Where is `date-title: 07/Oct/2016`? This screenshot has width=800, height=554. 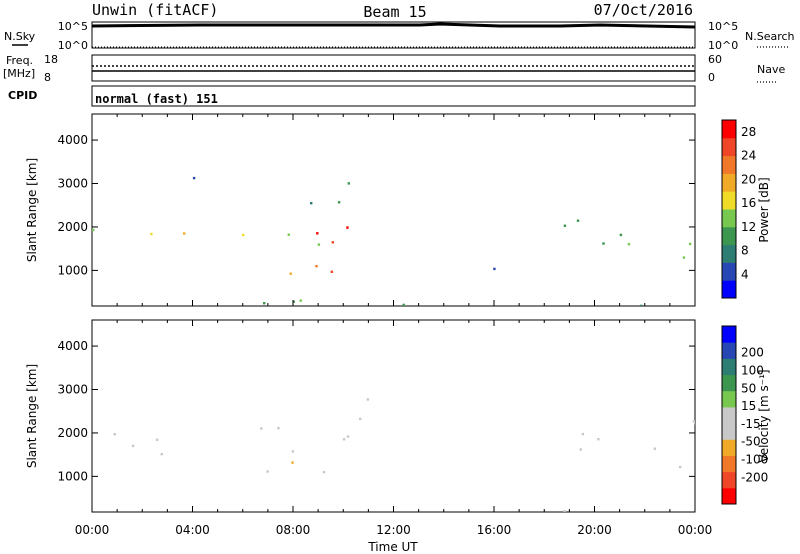
date-title: 07/Oct/2016 is located at coordinates (643, 10).